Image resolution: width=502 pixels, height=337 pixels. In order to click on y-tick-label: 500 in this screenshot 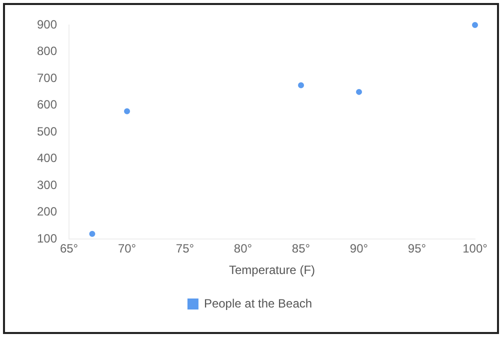, I will do `click(47, 131)`.